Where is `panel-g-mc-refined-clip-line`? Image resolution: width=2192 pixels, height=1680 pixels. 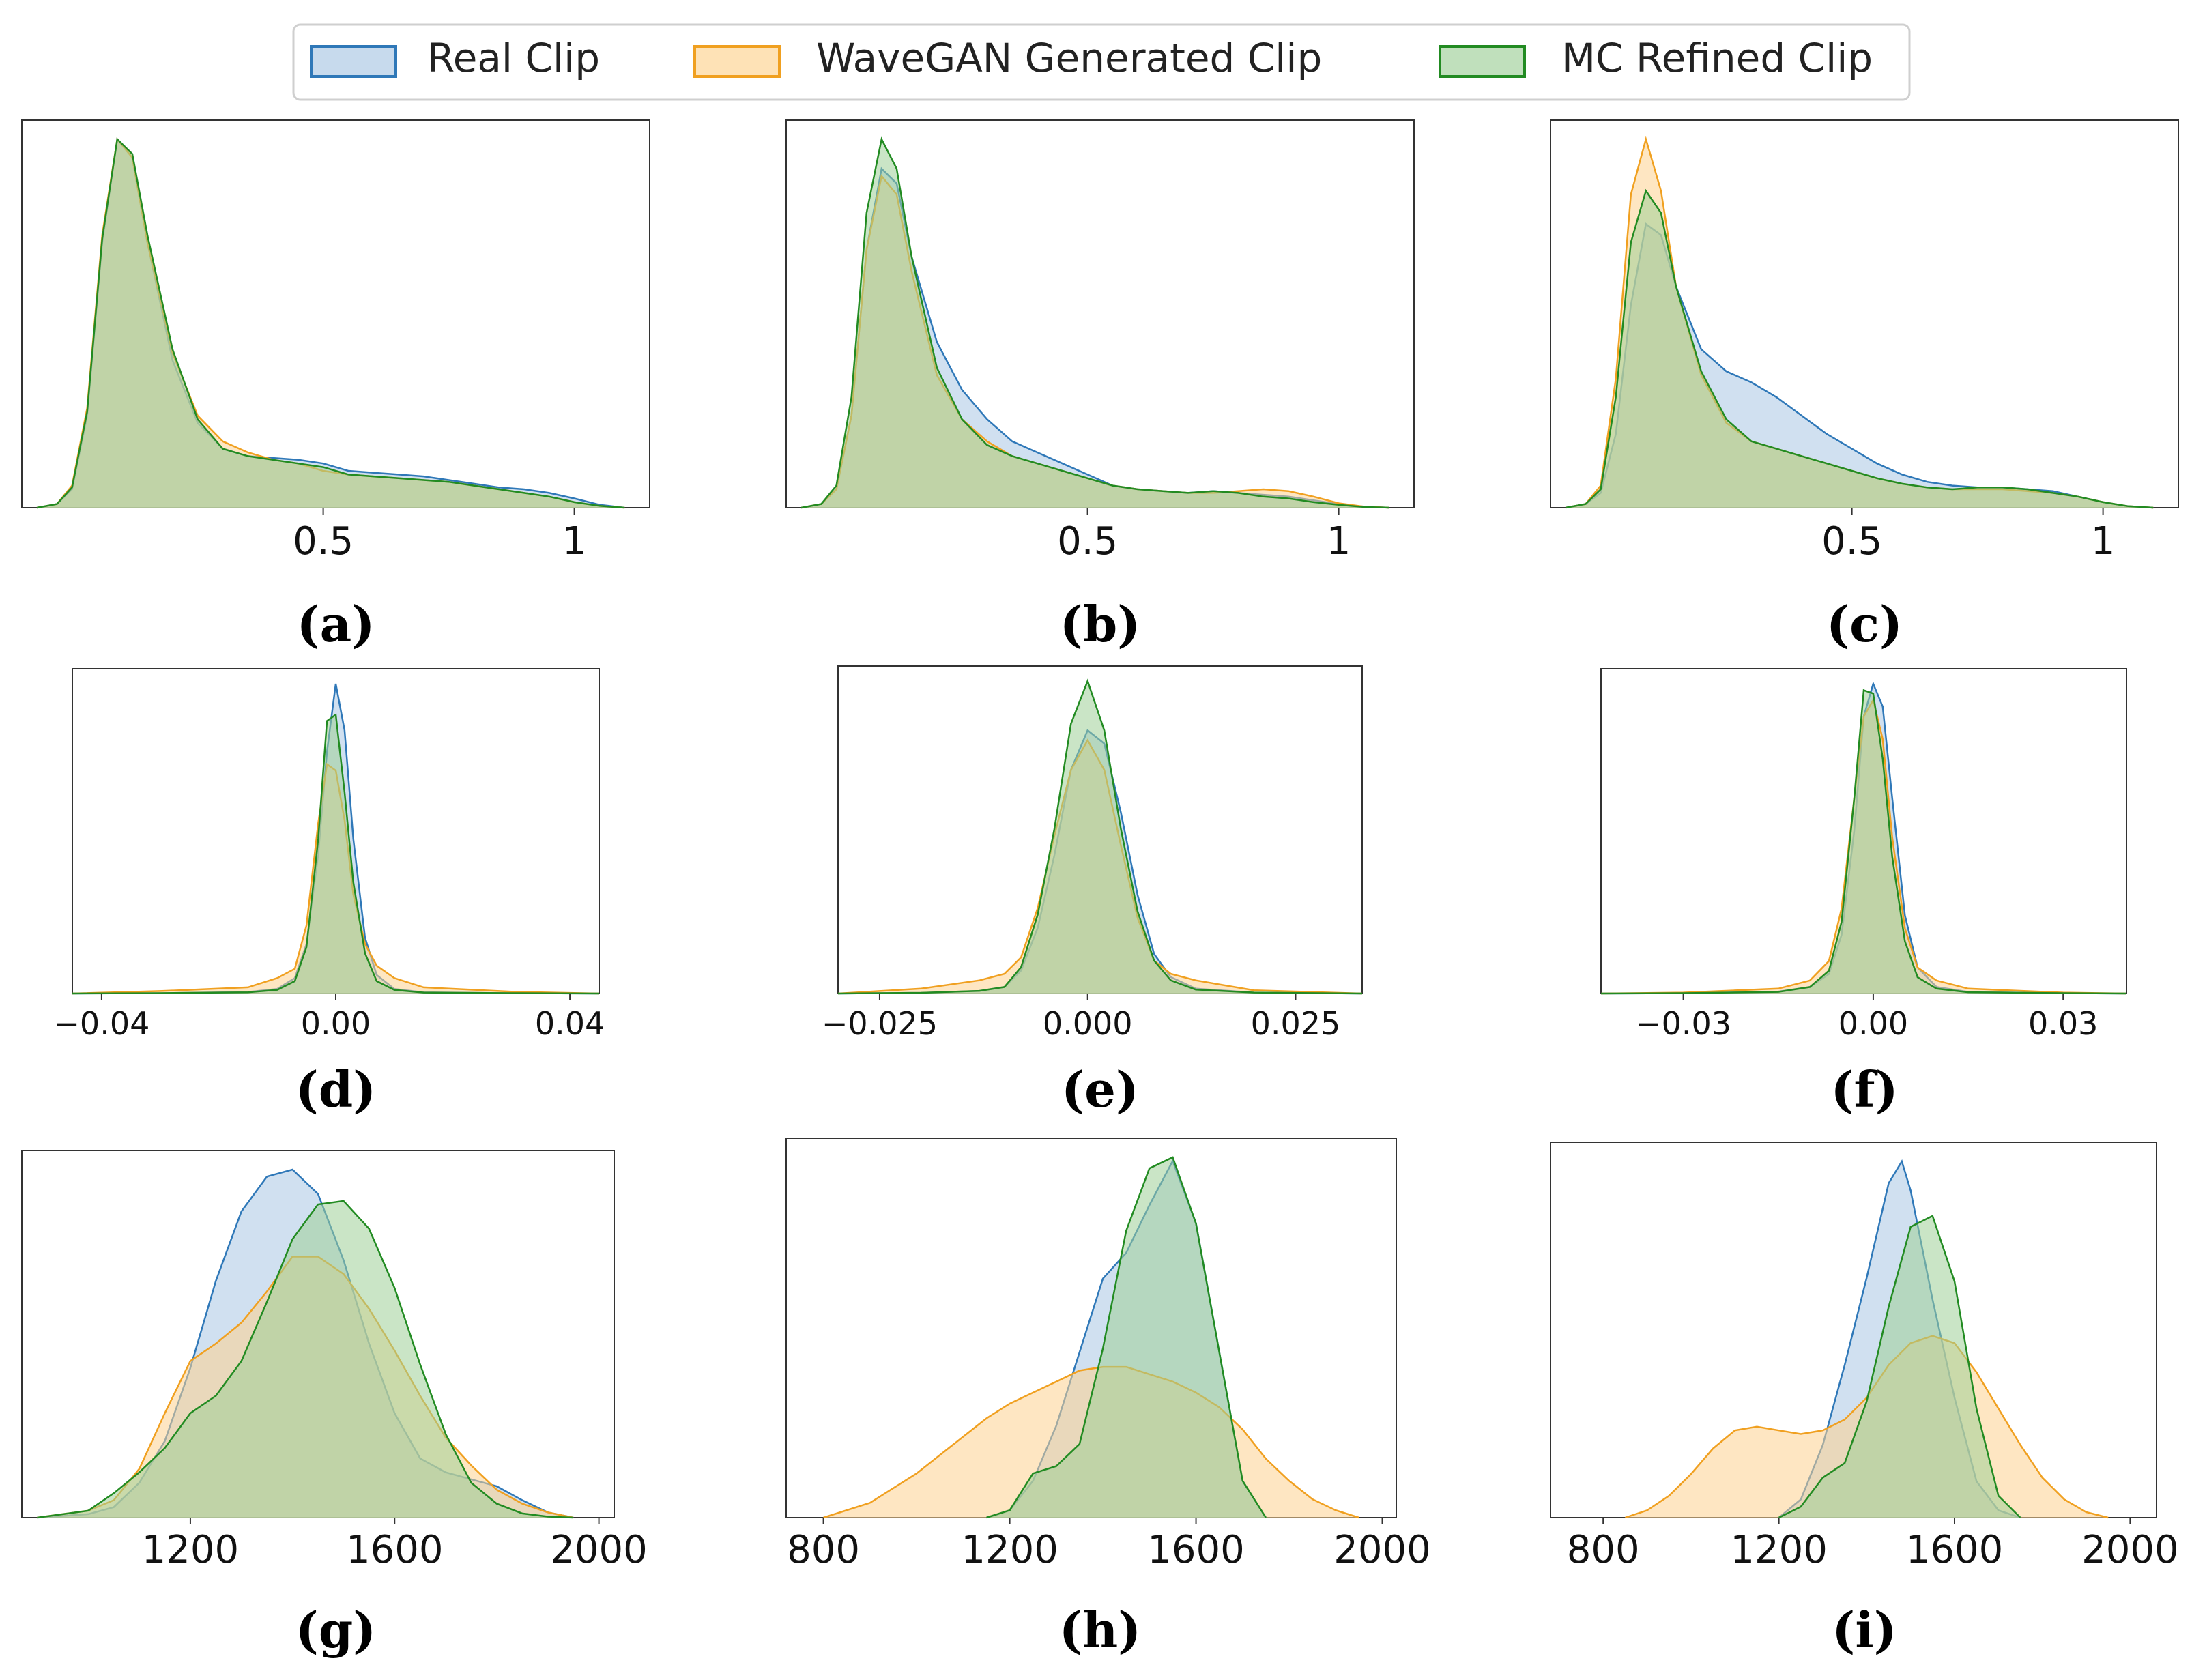 panel-g-mc-refined-clip-line is located at coordinates (305, 1359).